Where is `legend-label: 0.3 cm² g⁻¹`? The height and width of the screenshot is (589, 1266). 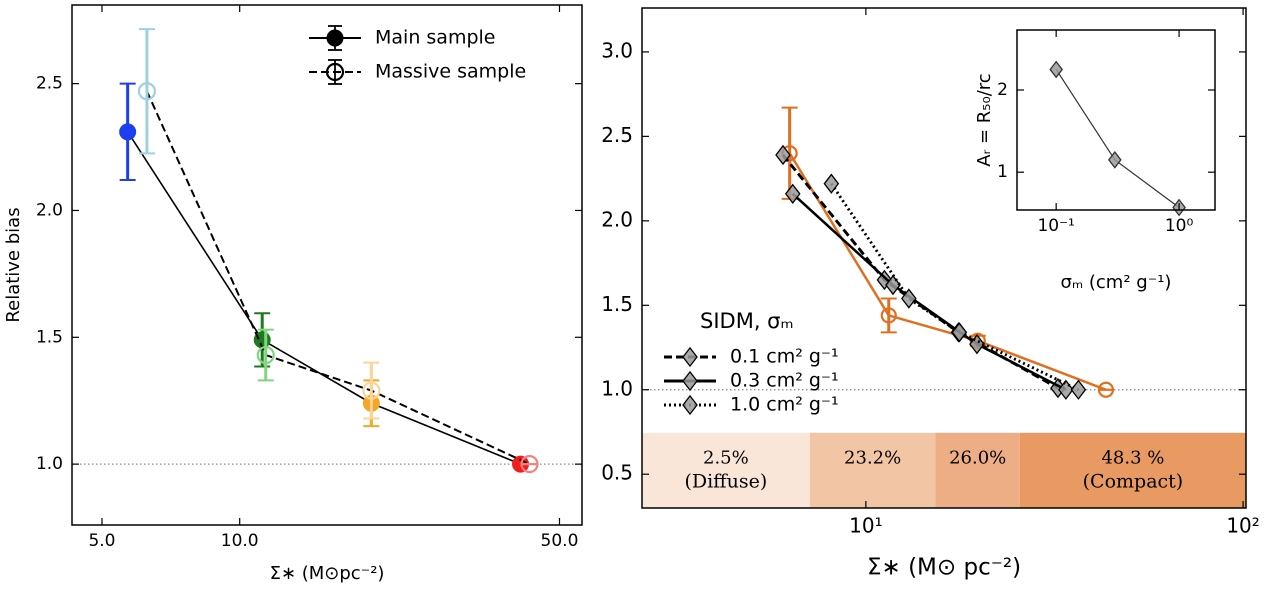 legend-label: 0.3 cm² g⁻¹ is located at coordinates (784, 381).